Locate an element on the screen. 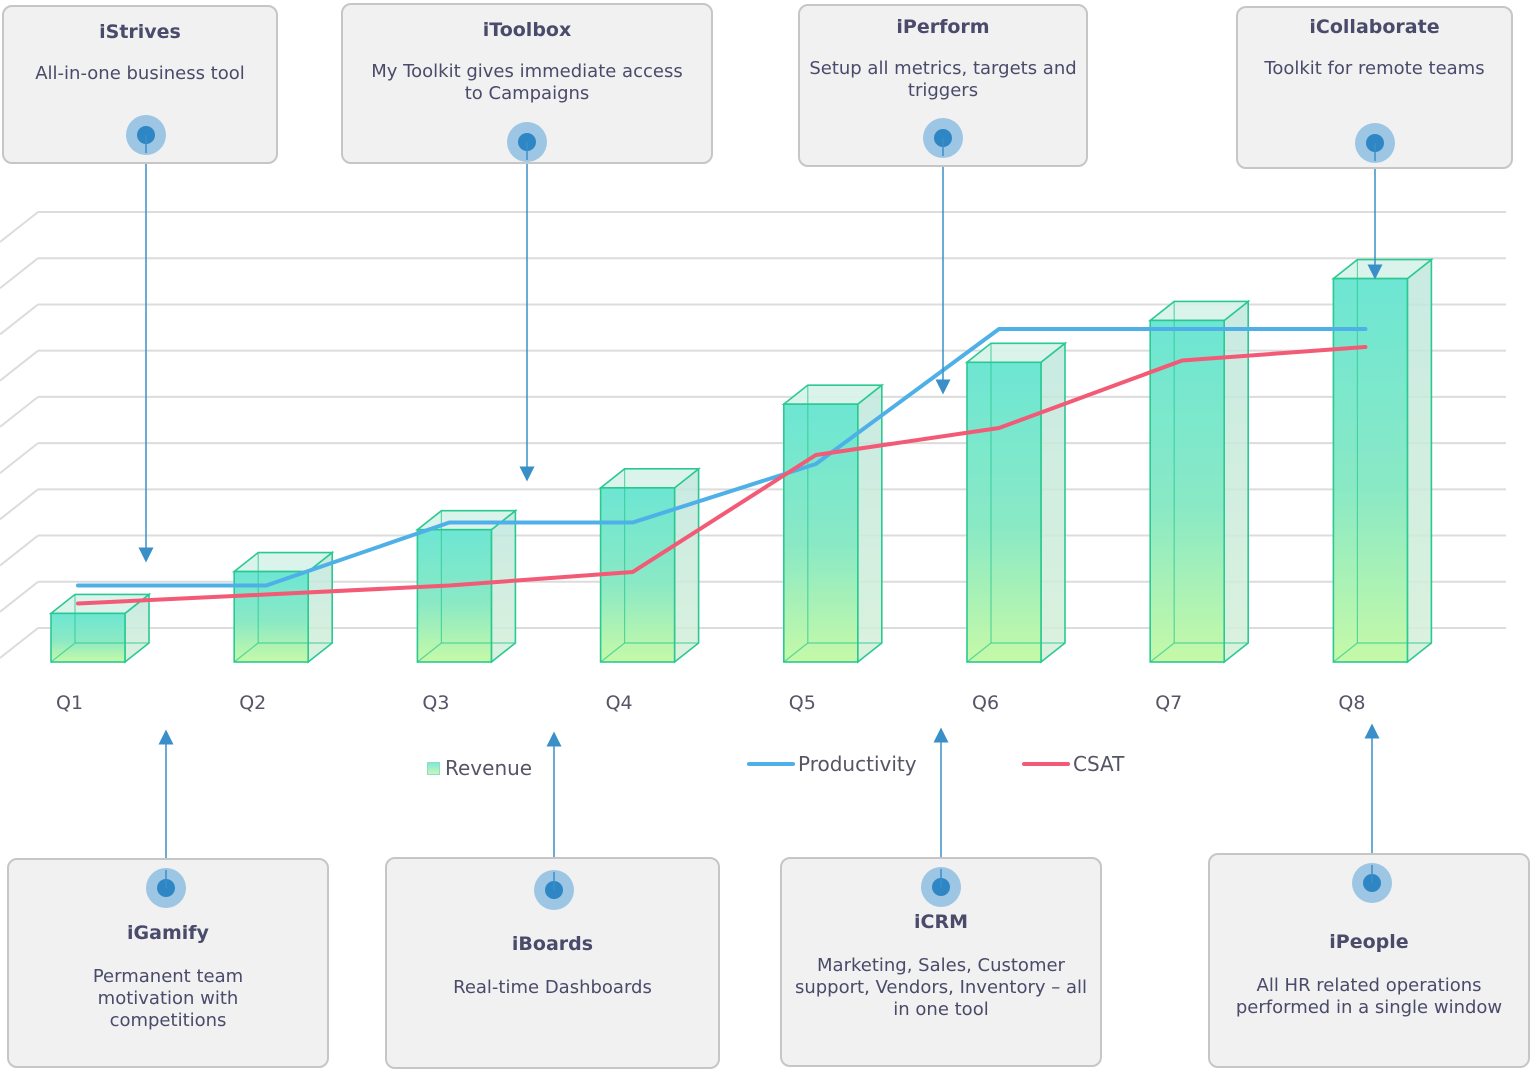 The width and height of the screenshot is (1538, 1072). legend-swatch-csat is located at coordinates (1046, 764).